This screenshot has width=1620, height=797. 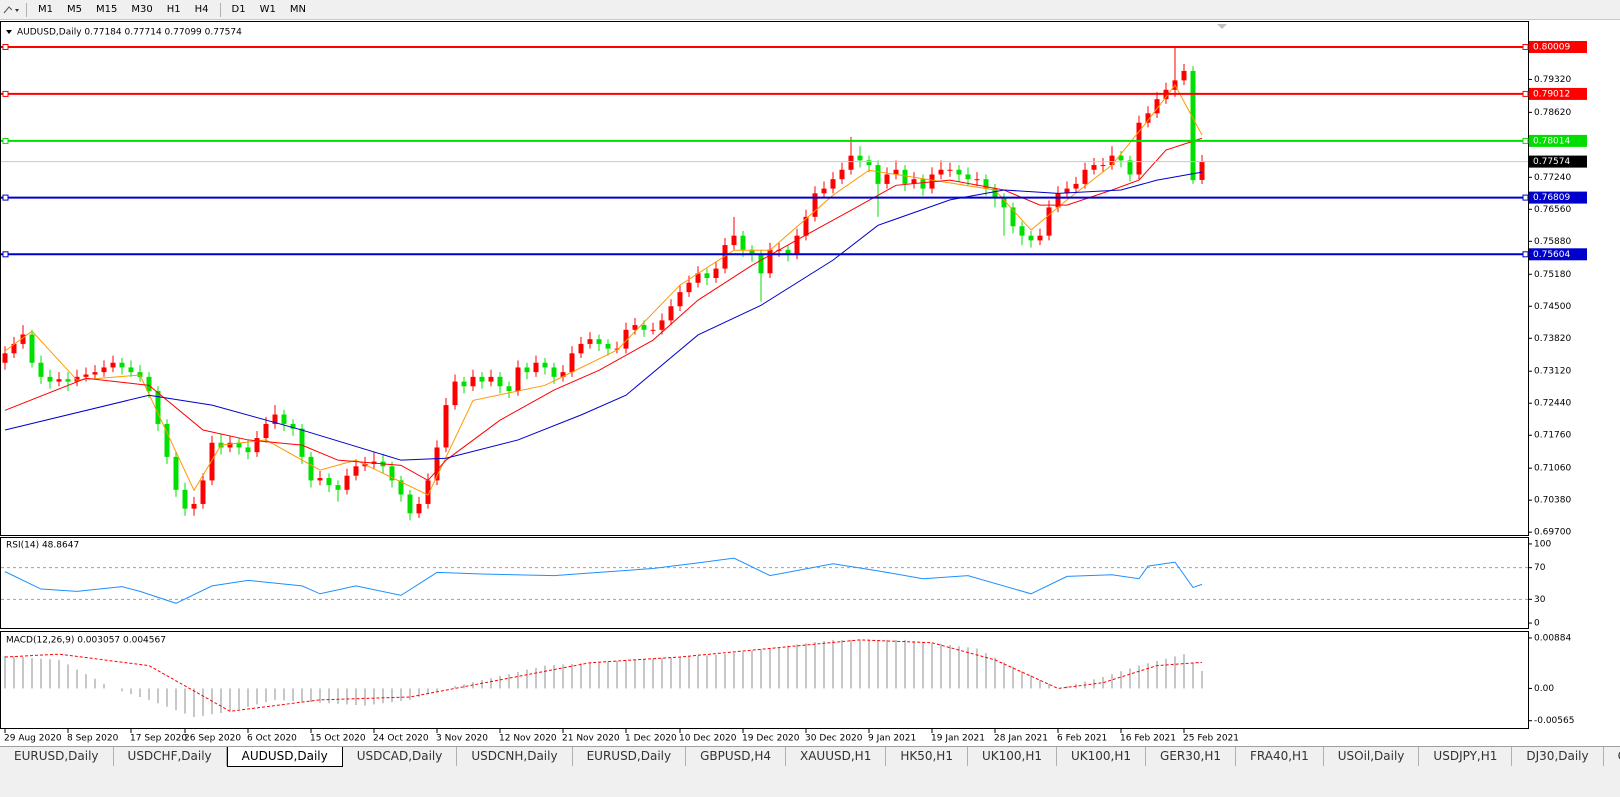 What do you see at coordinates (173, 9) in the screenshot?
I see `timeframe-button: H1` at bounding box center [173, 9].